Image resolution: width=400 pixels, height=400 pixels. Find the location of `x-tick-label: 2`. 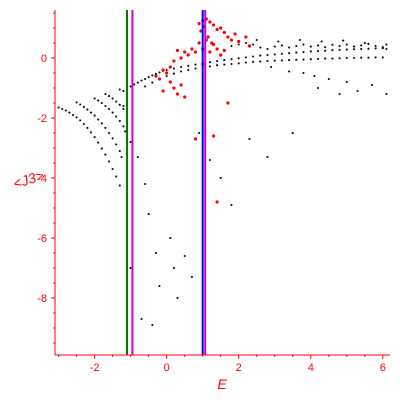

x-tick-label: 2 is located at coordinates (239, 368).